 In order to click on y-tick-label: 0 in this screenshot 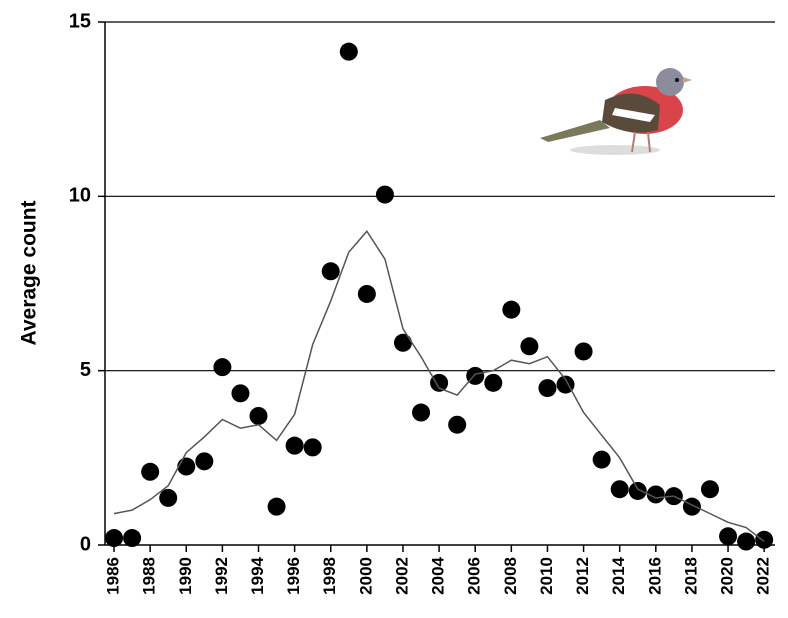, I will do `click(85, 544)`.